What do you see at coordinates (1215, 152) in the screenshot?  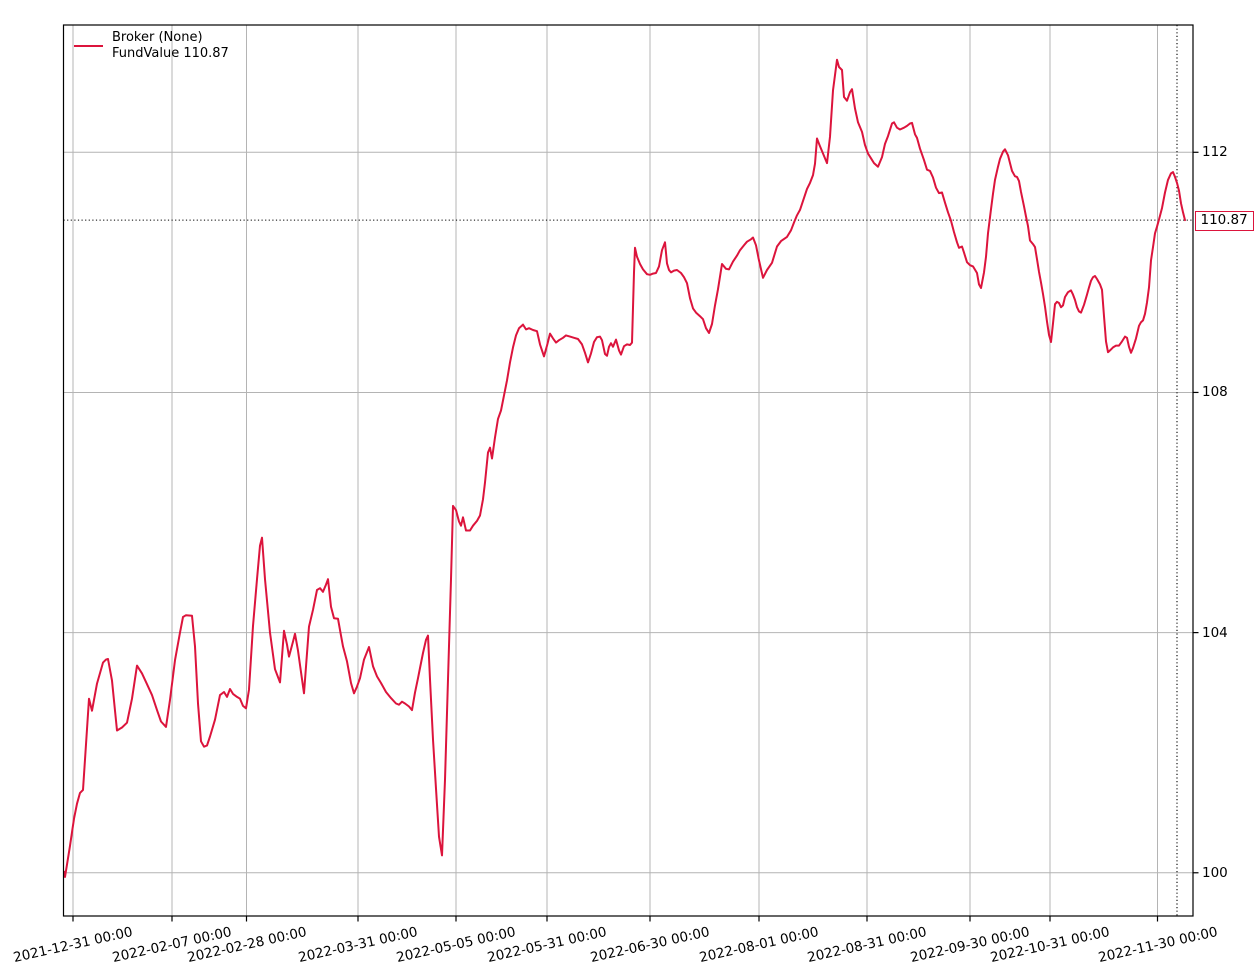 I see `y-tick-label: 112` at bounding box center [1215, 152].